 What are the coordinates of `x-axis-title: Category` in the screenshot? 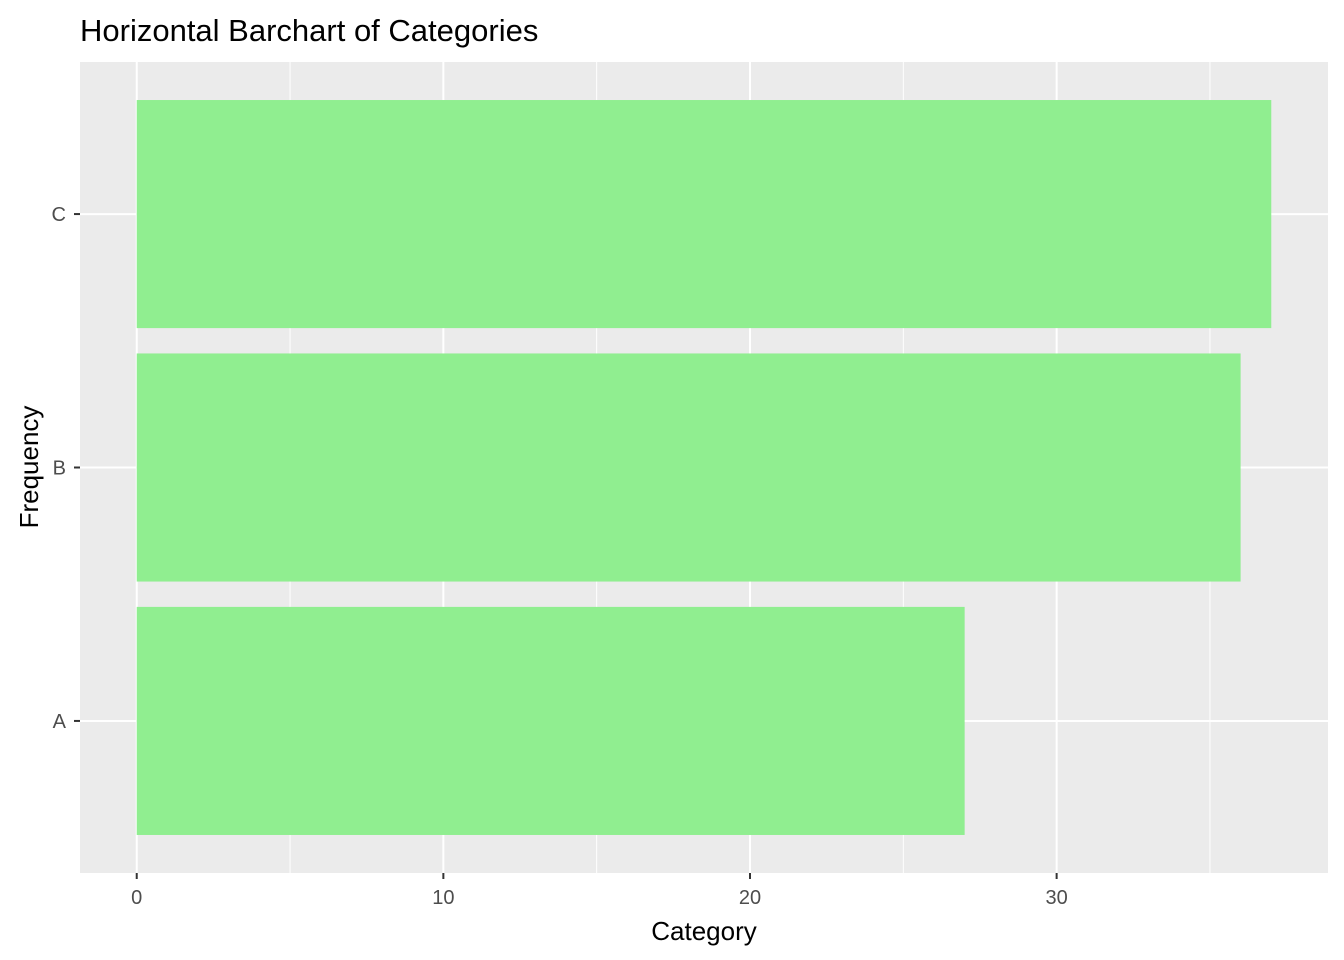 It's located at (704, 931).